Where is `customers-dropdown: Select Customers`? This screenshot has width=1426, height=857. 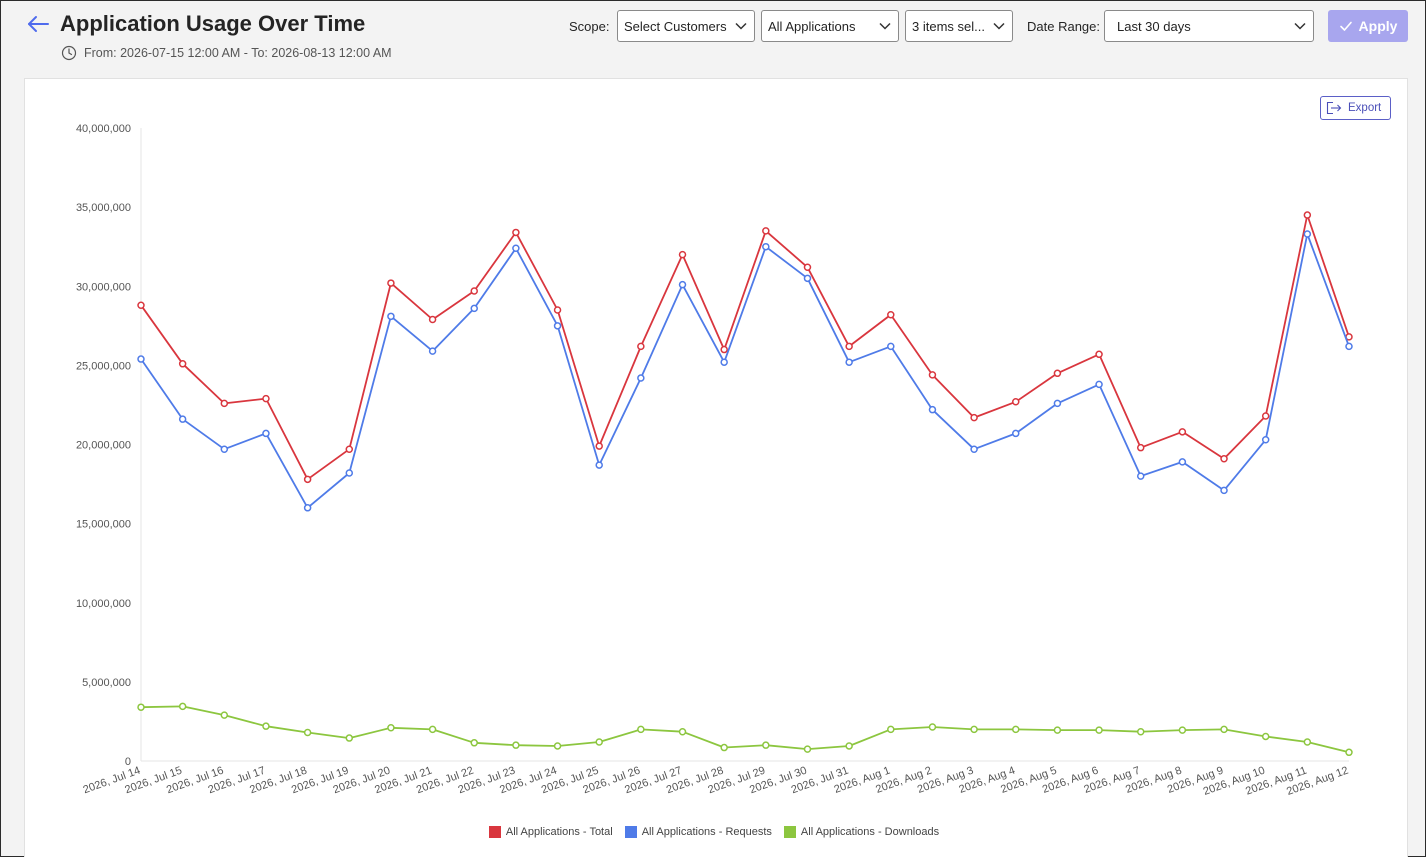
customers-dropdown: Select Customers is located at coordinates (686, 26).